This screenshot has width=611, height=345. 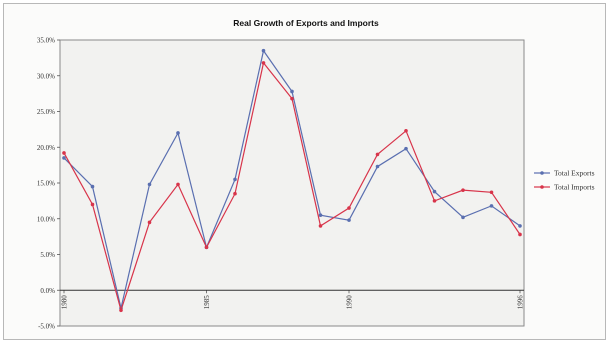 I want to click on y-tick-label: 5.0%, so click(x=47, y=255).